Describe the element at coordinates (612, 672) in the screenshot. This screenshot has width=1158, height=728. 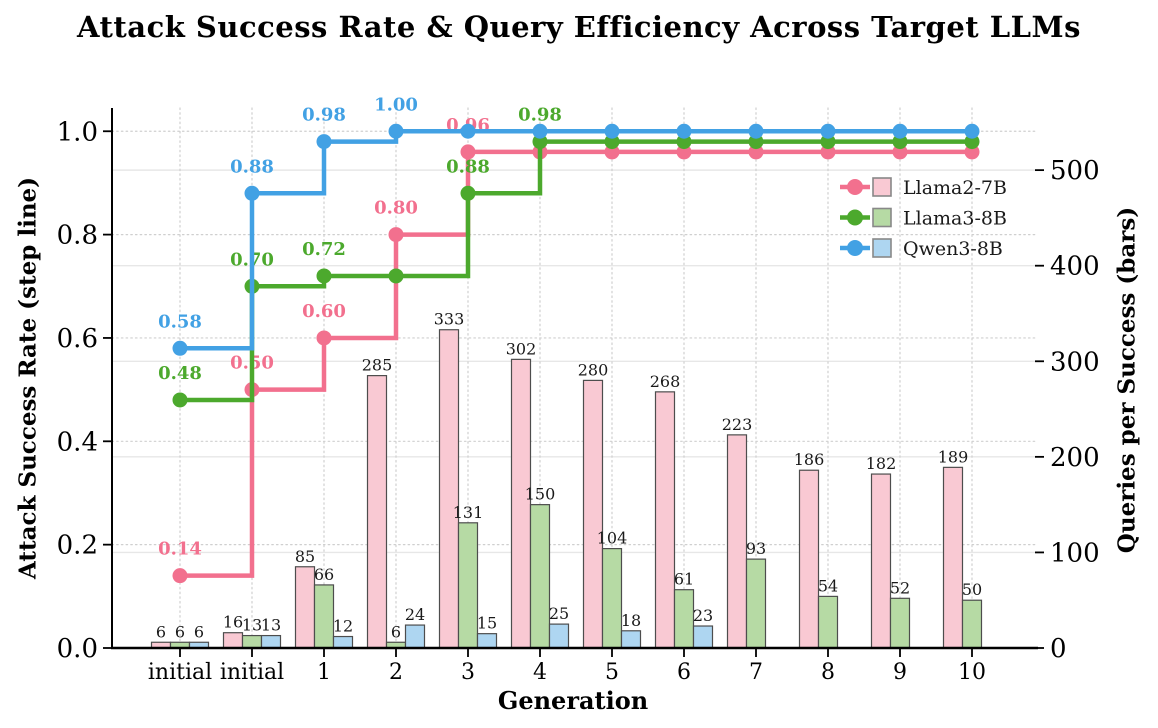
I see `x-tick-label: 5` at that location.